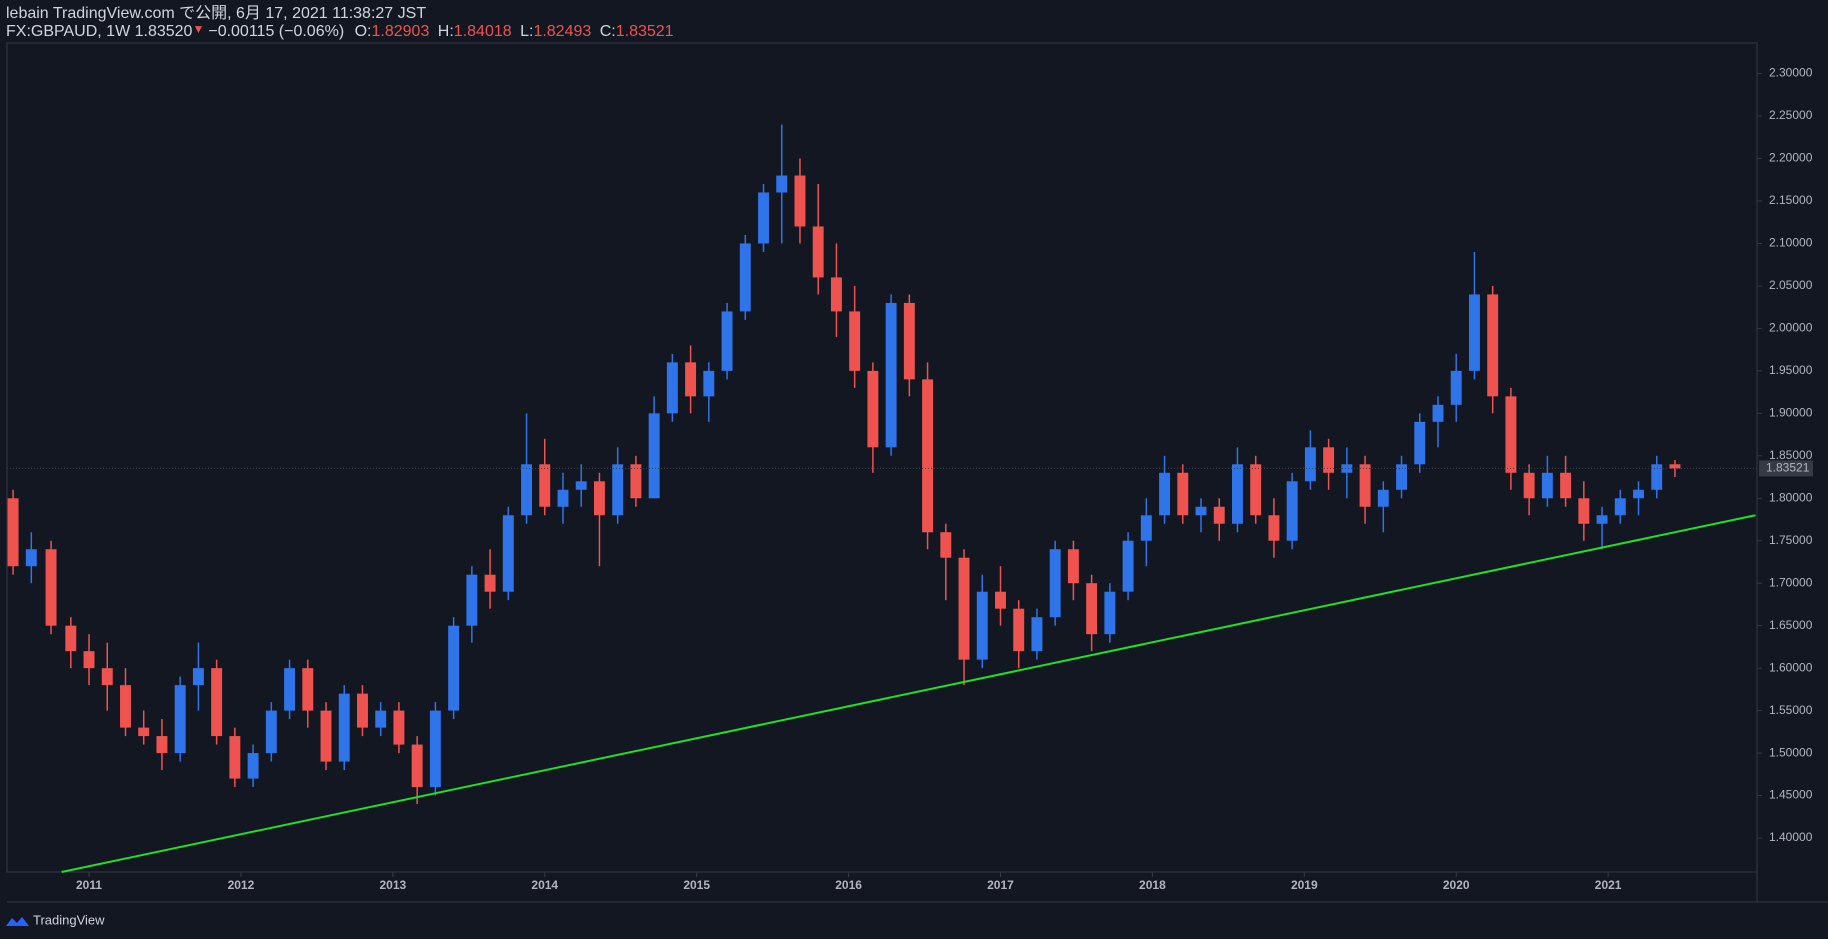  I want to click on o-label: O:, so click(363, 31).